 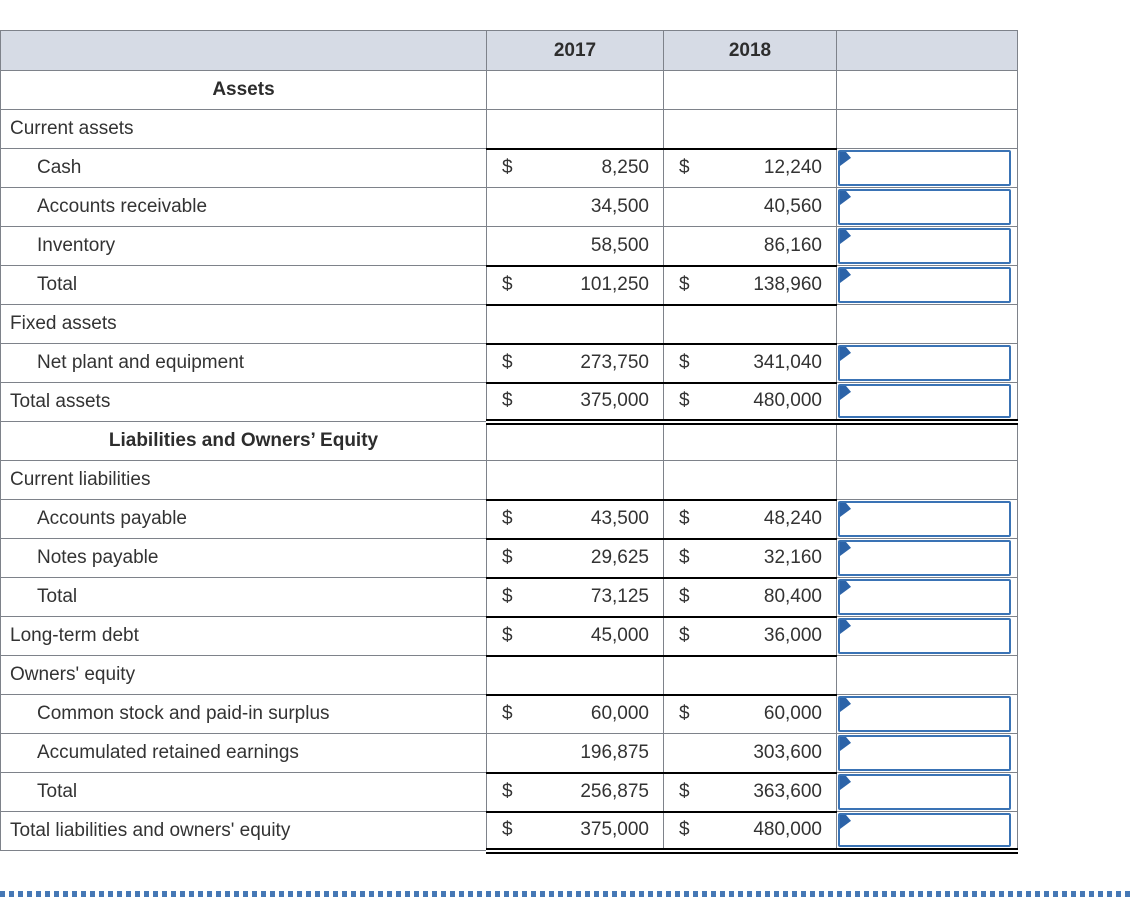 I want to click on cell-2018: $ 138,960, so click(x=750, y=285).